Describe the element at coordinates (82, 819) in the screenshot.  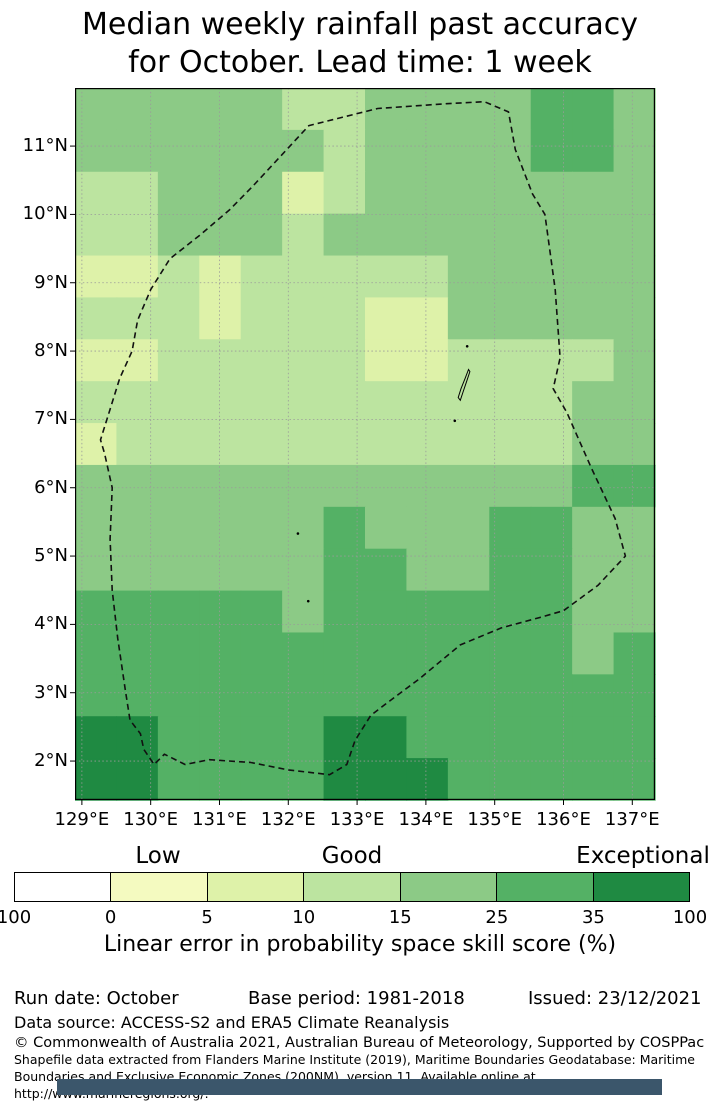
I see `x-tick-label: 129°E` at that location.